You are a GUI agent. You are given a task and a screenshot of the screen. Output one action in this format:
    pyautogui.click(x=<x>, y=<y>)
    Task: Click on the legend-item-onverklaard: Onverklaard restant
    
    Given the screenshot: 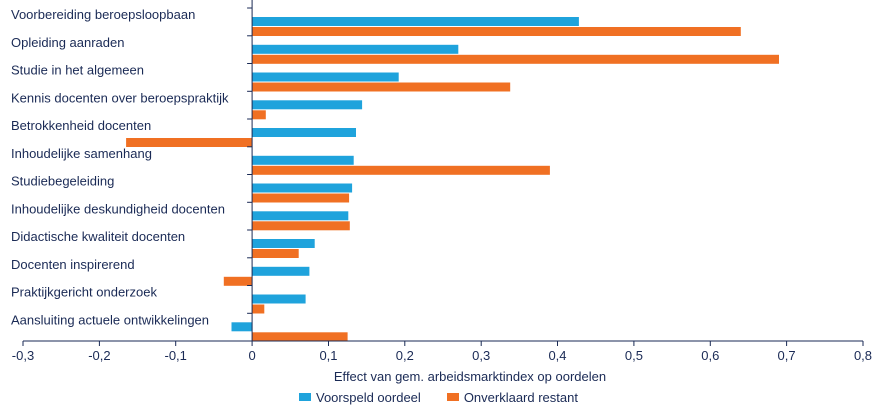 What is the action you would take?
    pyautogui.click(x=512, y=397)
    